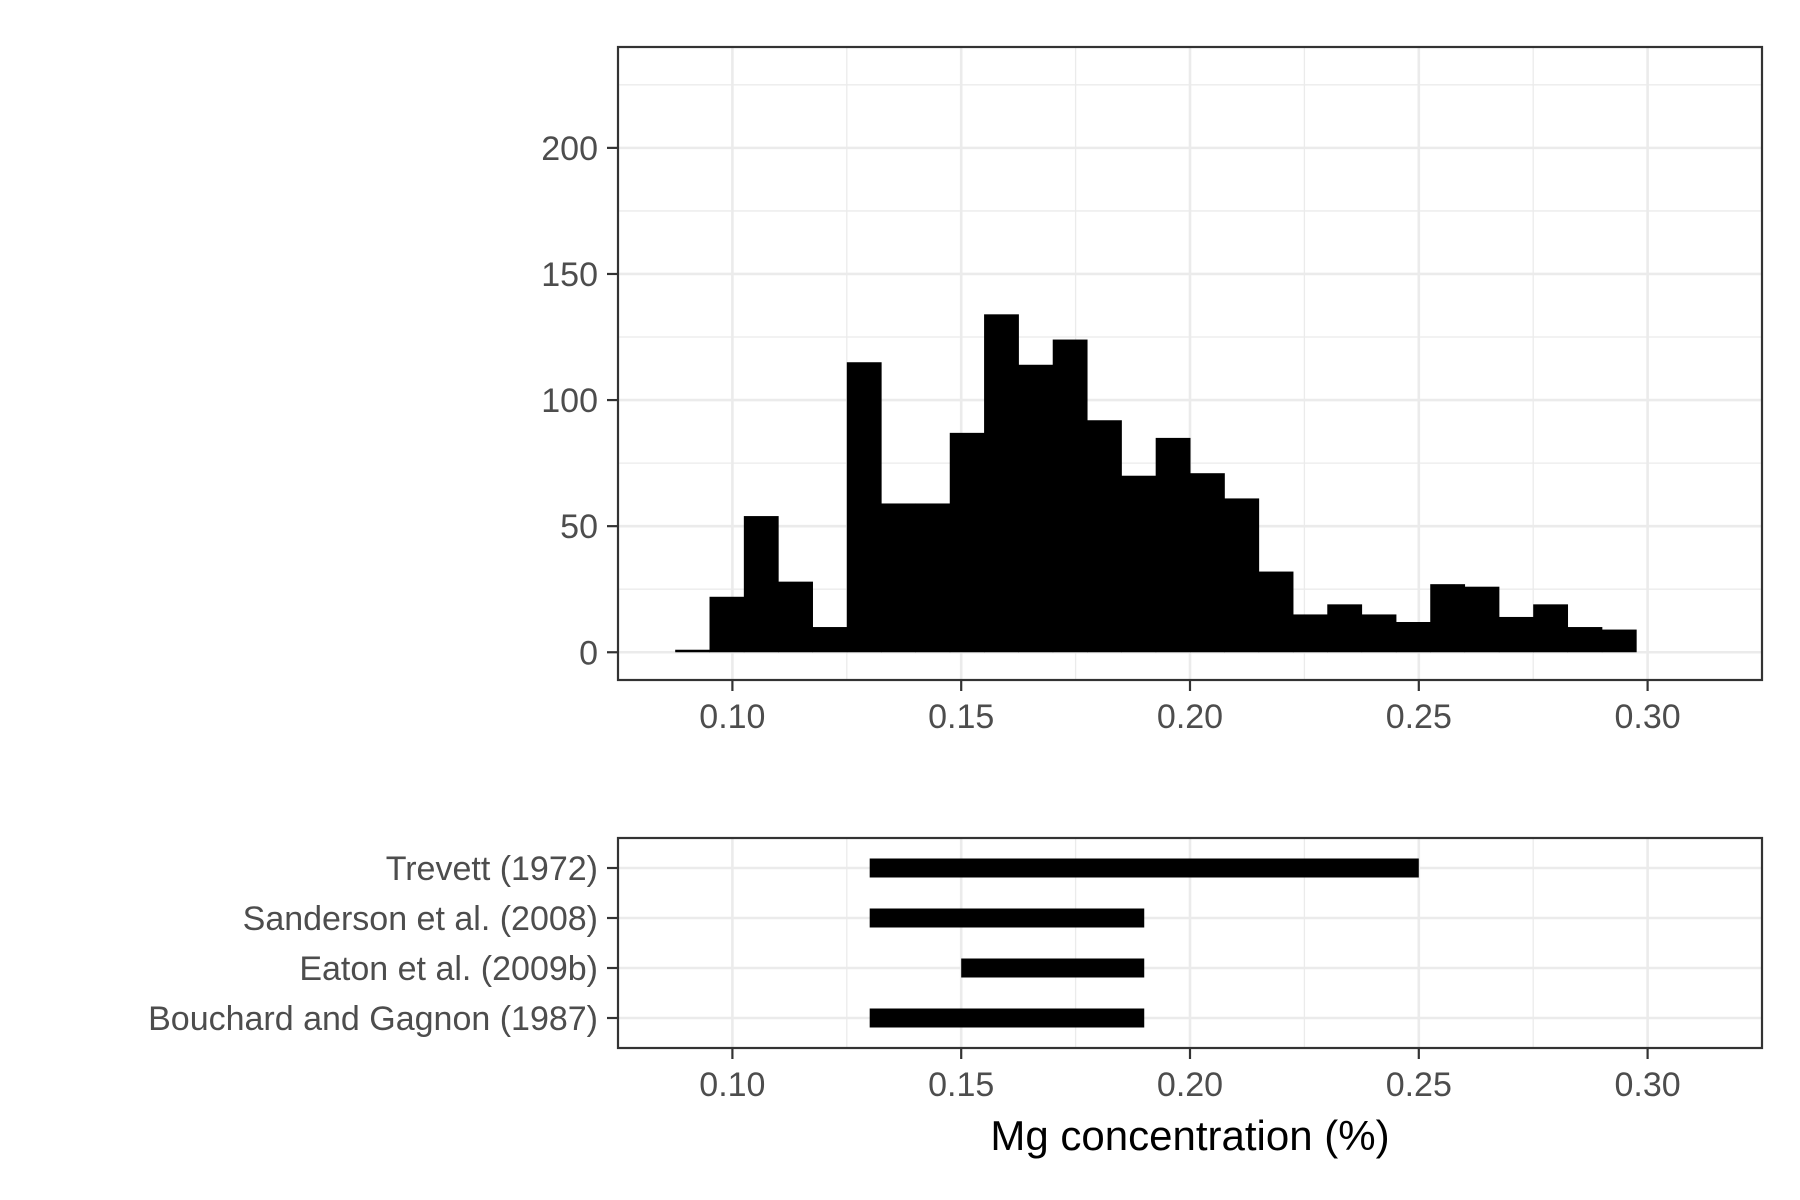 This screenshot has height=1200, width=1800. Describe the element at coordinates (588, 653) in the screenshot. I see `histogram-y-tick-label: 0` at that location.